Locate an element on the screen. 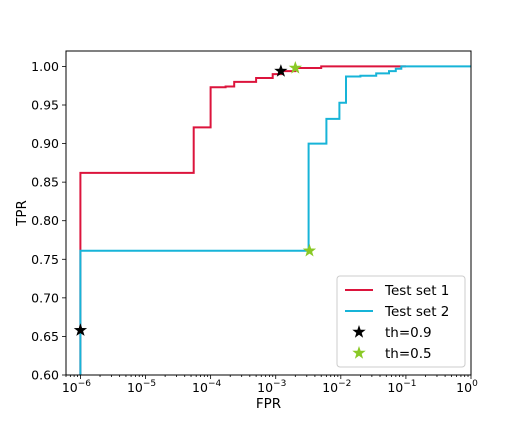 This screenshot has height=428, width=523. x-tick-label: 10⁻⁵ is located at coordinates (141, 387).